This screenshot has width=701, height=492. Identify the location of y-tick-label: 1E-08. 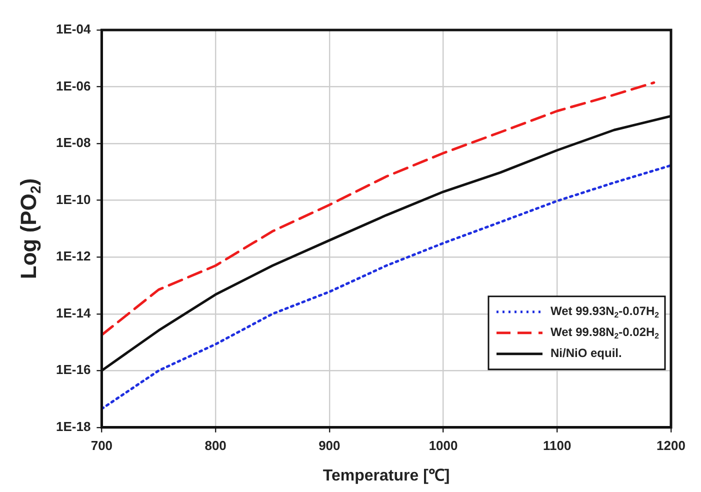
(73, 142).